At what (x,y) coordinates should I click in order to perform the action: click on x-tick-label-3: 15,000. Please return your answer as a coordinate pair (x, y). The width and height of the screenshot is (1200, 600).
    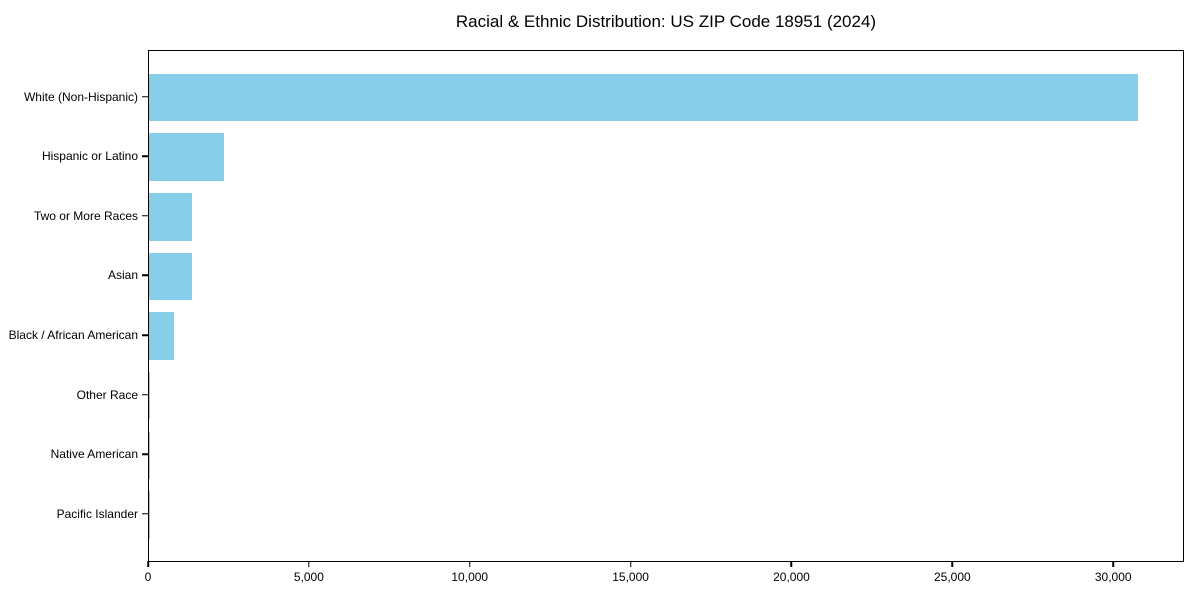
    Looking at the image, I should click on (630, 577).